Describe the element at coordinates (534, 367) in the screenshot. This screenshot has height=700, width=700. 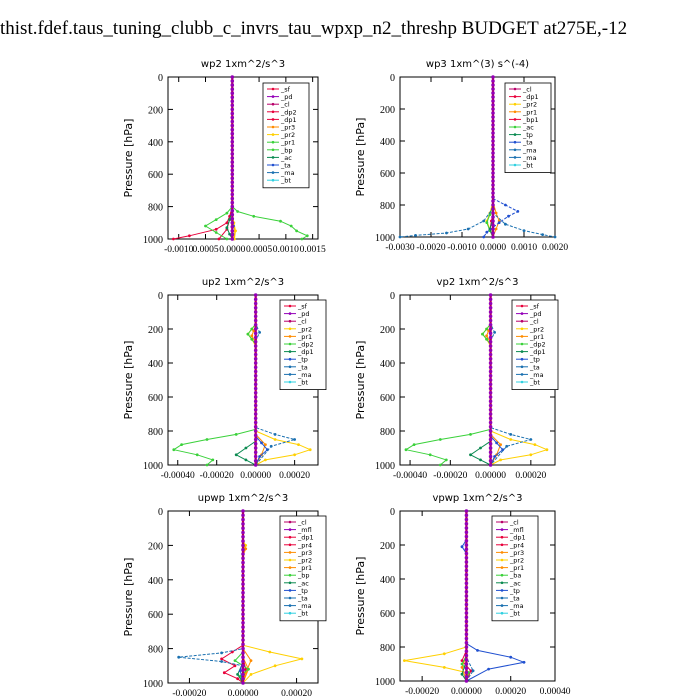
I see `legend-label: _ta` at that location.